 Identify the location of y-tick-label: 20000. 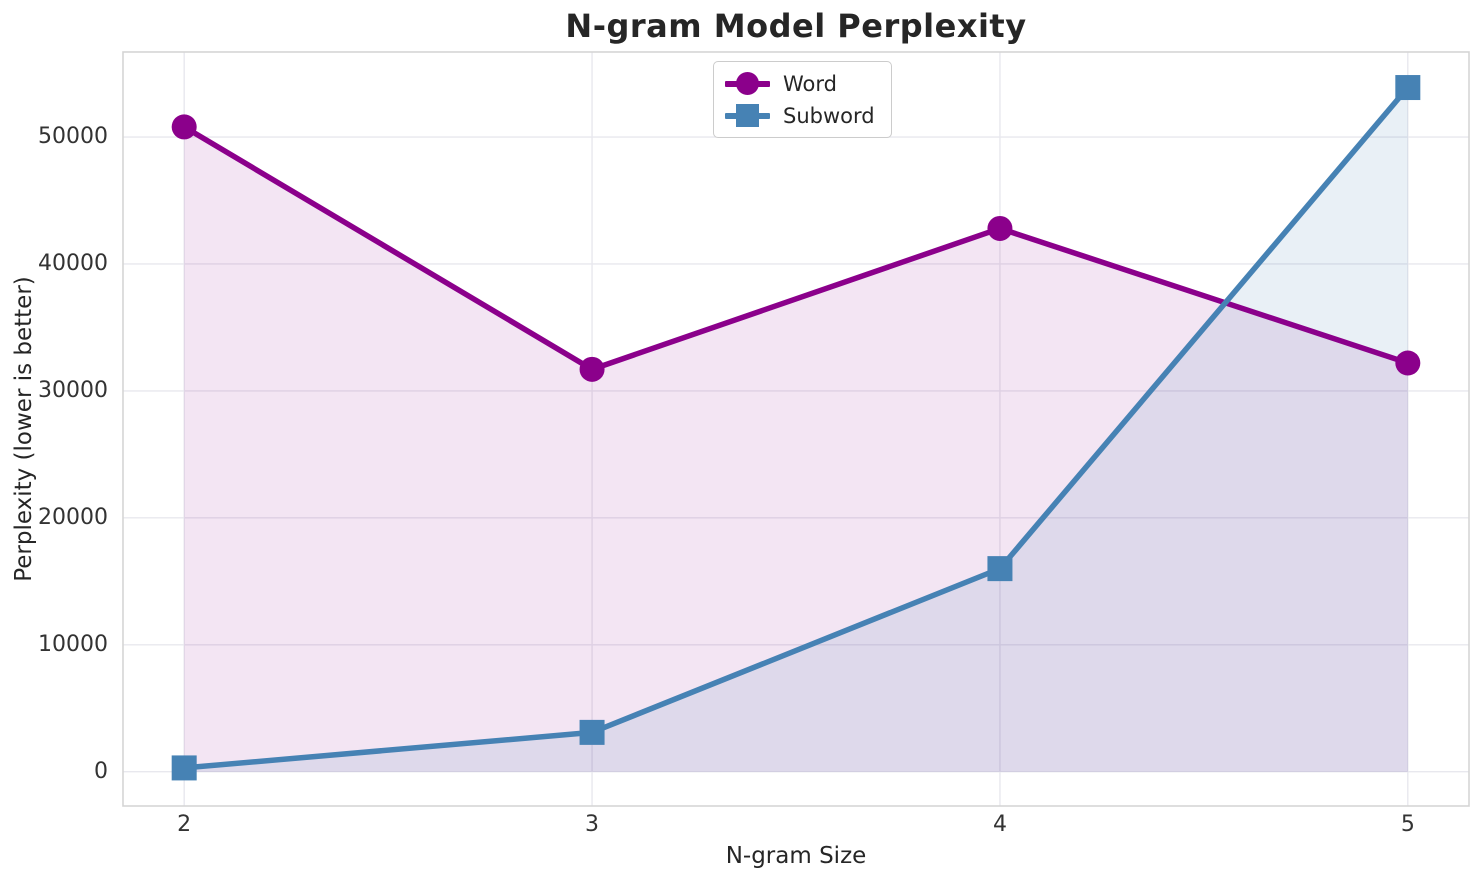
(73, 517).